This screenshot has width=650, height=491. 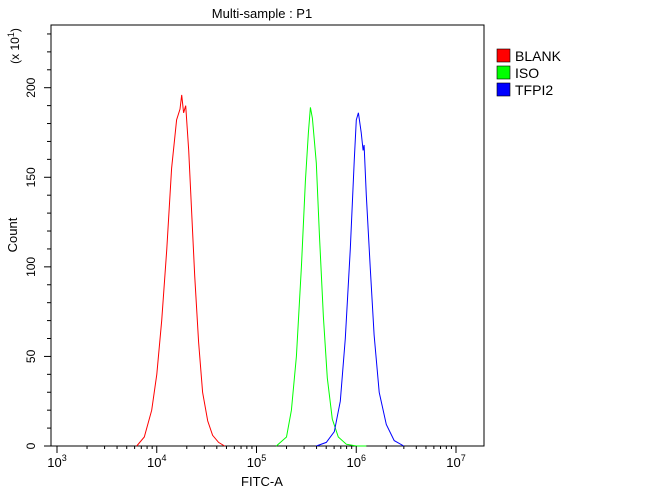 What do you see at coordinates (37, 241) in the screenshot?
I see `y-axis: 0 50 100 150 200` at bounding box center [37, 241].